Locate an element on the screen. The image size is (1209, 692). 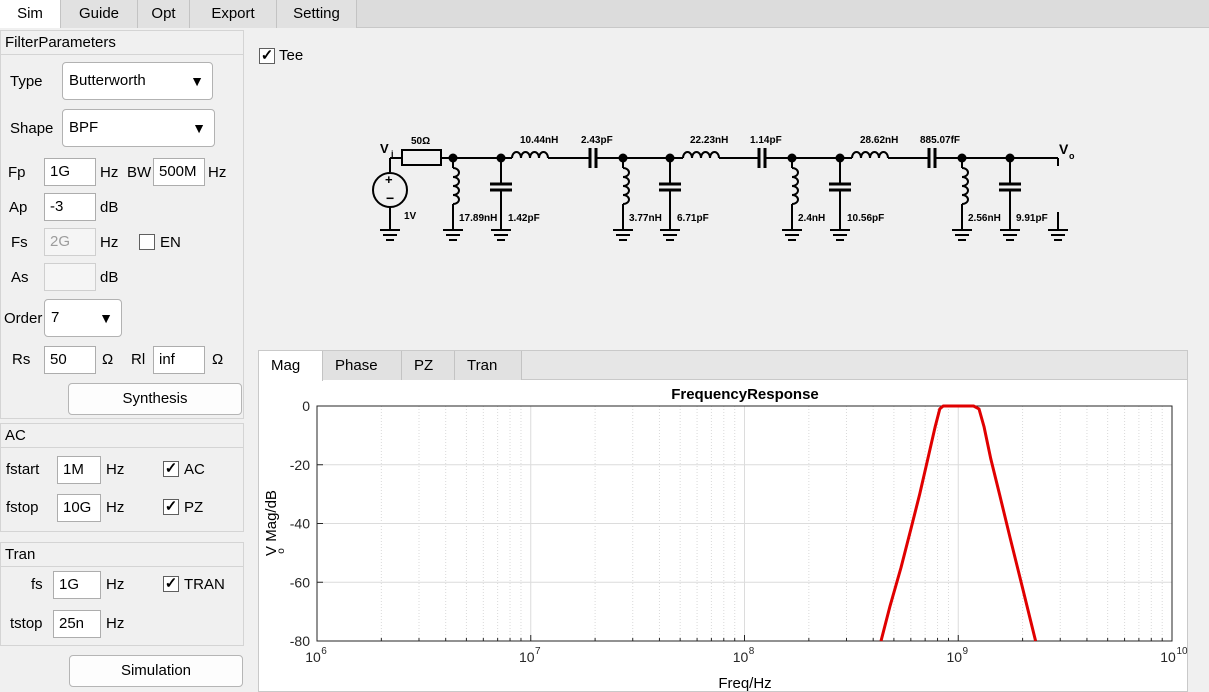
tran-fs-input: 1G is located at coordinates (77, 585).